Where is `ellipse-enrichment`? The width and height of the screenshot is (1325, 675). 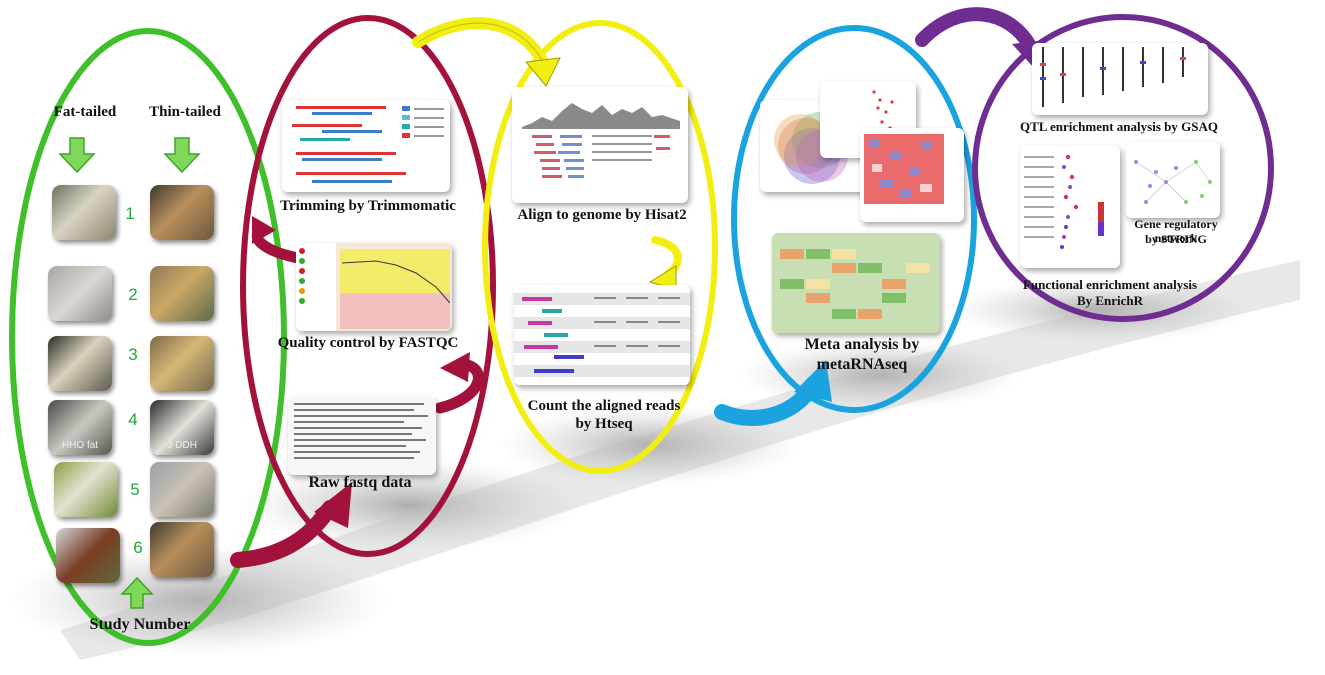 ellipse-enrichment is located at coordinates (1123, 168).